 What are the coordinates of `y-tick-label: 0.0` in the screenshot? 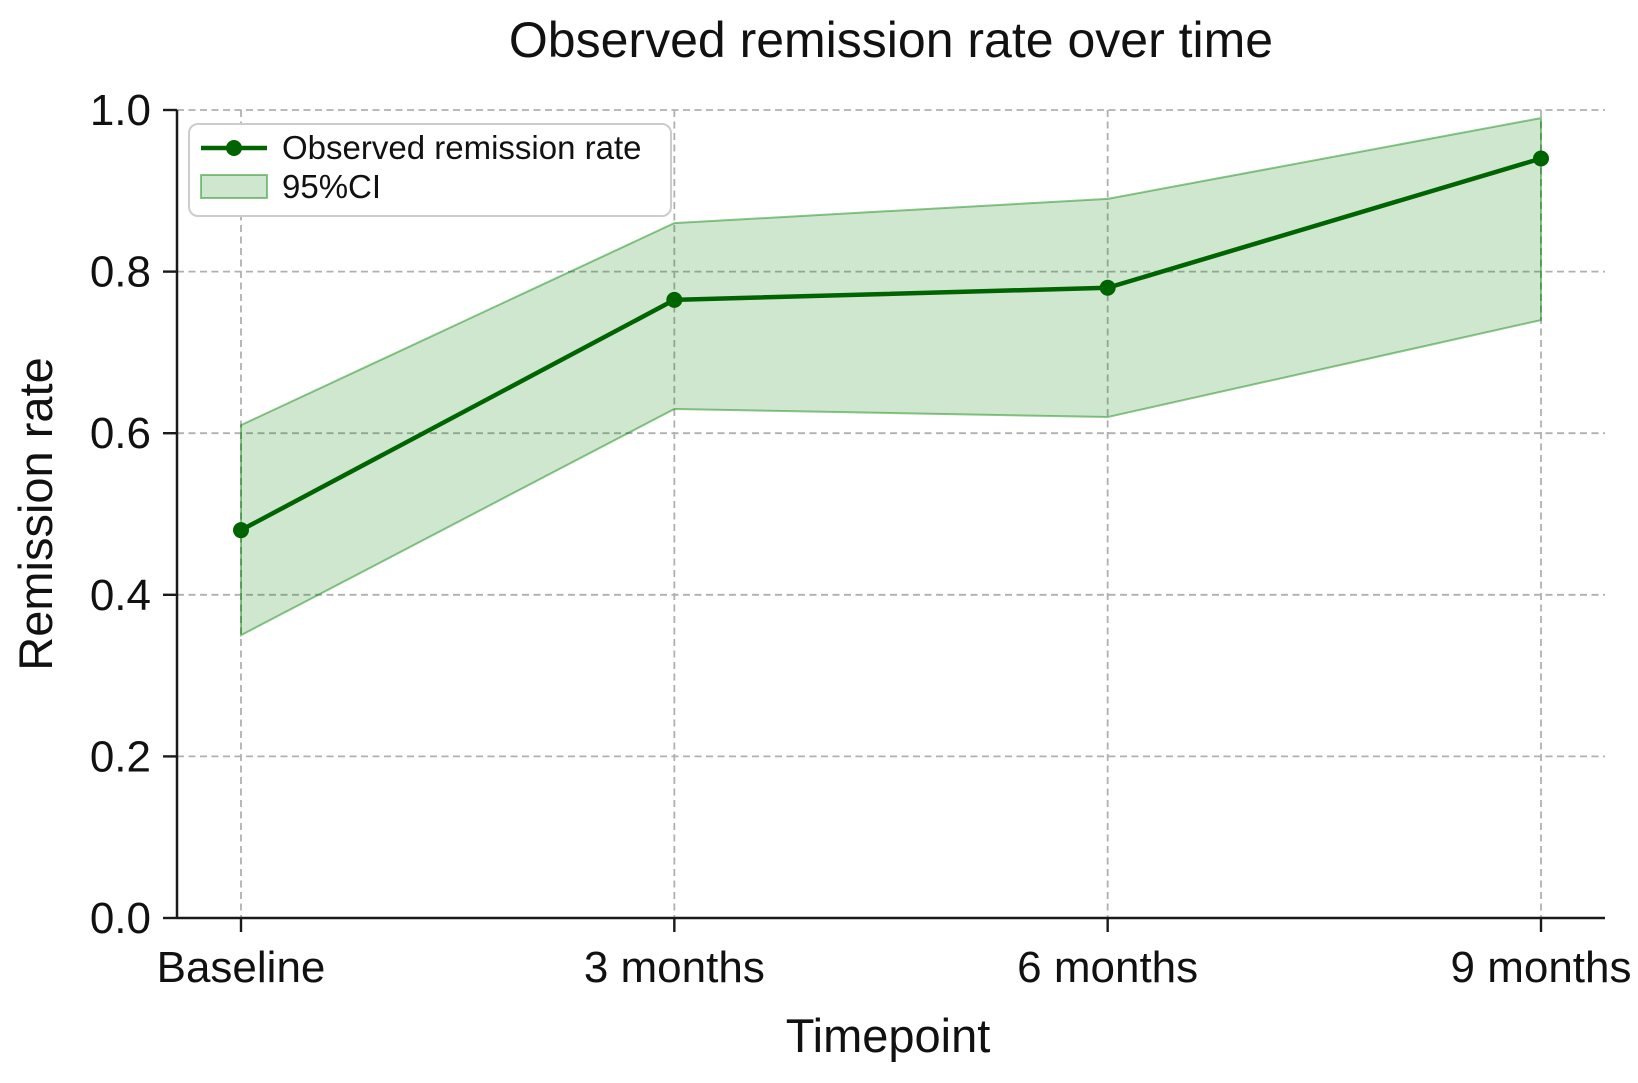 It's located at (120, 918).